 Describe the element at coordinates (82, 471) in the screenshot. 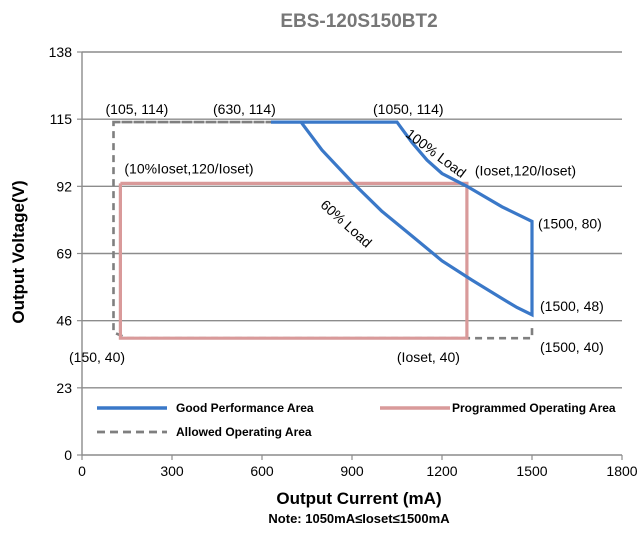

I see `x-tick-label: 0` at that location.